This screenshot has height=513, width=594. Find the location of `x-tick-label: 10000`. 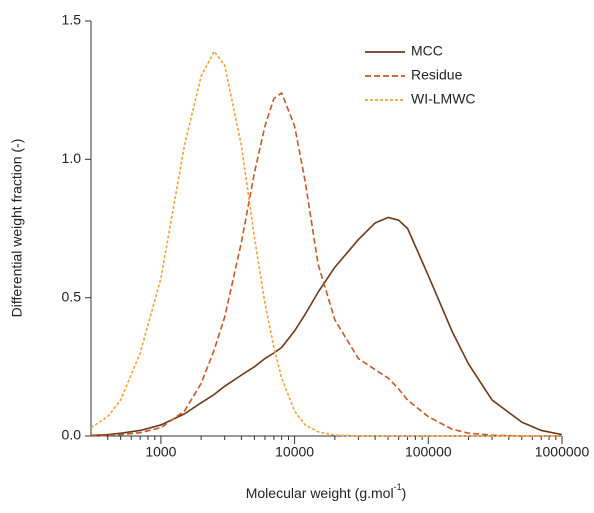

x-tick-label: 10000 is located at coordinates (294, 452).